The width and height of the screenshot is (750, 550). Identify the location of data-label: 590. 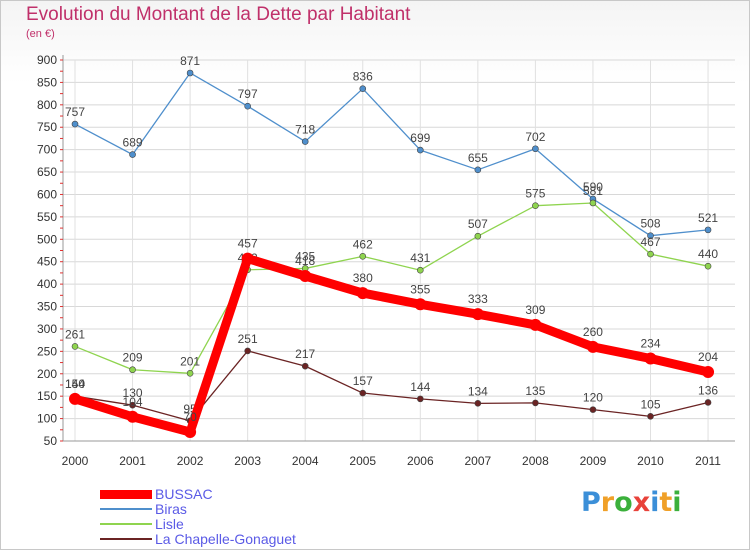
(593, 187).